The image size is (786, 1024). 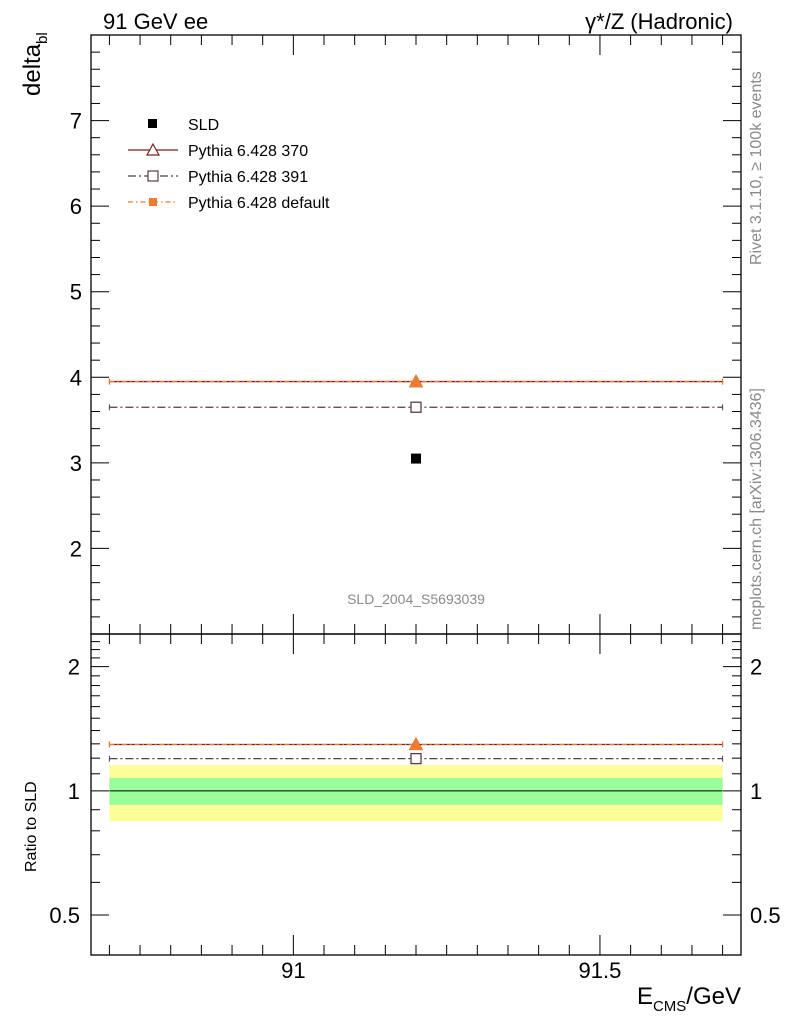 I want to click on main-ytick-label: 7, so click(x=76, y=121).